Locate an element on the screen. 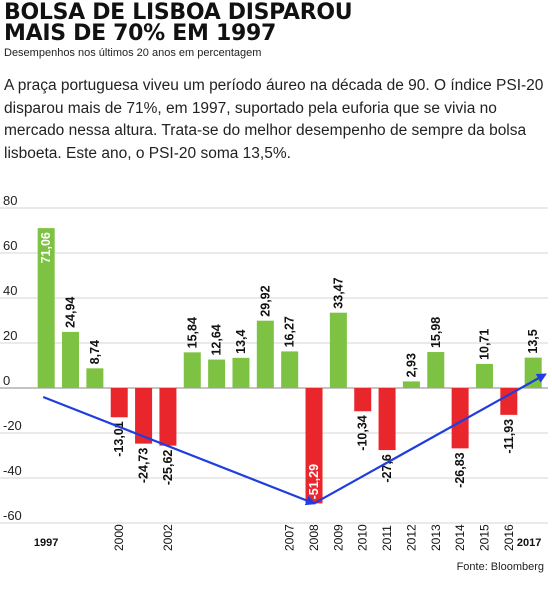  x-tick-label: 2007 is located at coordinates (290, 537).